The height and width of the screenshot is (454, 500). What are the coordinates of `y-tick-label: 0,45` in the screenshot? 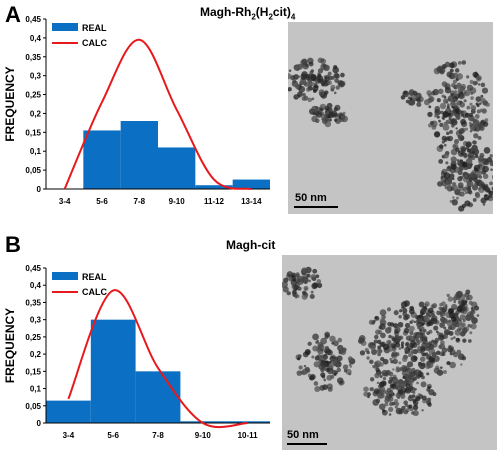 It's located at (33, 19).